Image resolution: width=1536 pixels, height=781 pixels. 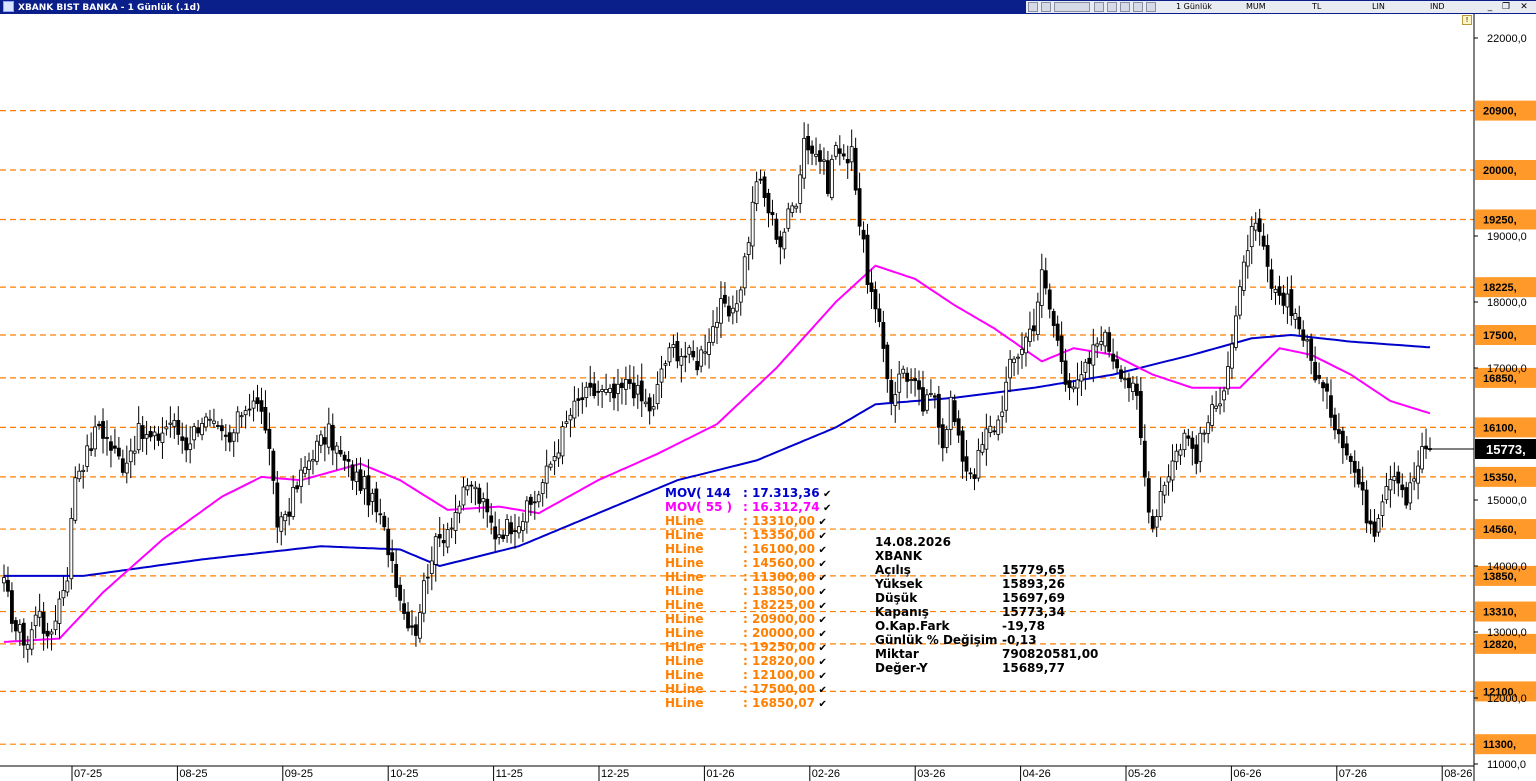 I want to click on close-button: ✕, so click(x=1524, y=7).